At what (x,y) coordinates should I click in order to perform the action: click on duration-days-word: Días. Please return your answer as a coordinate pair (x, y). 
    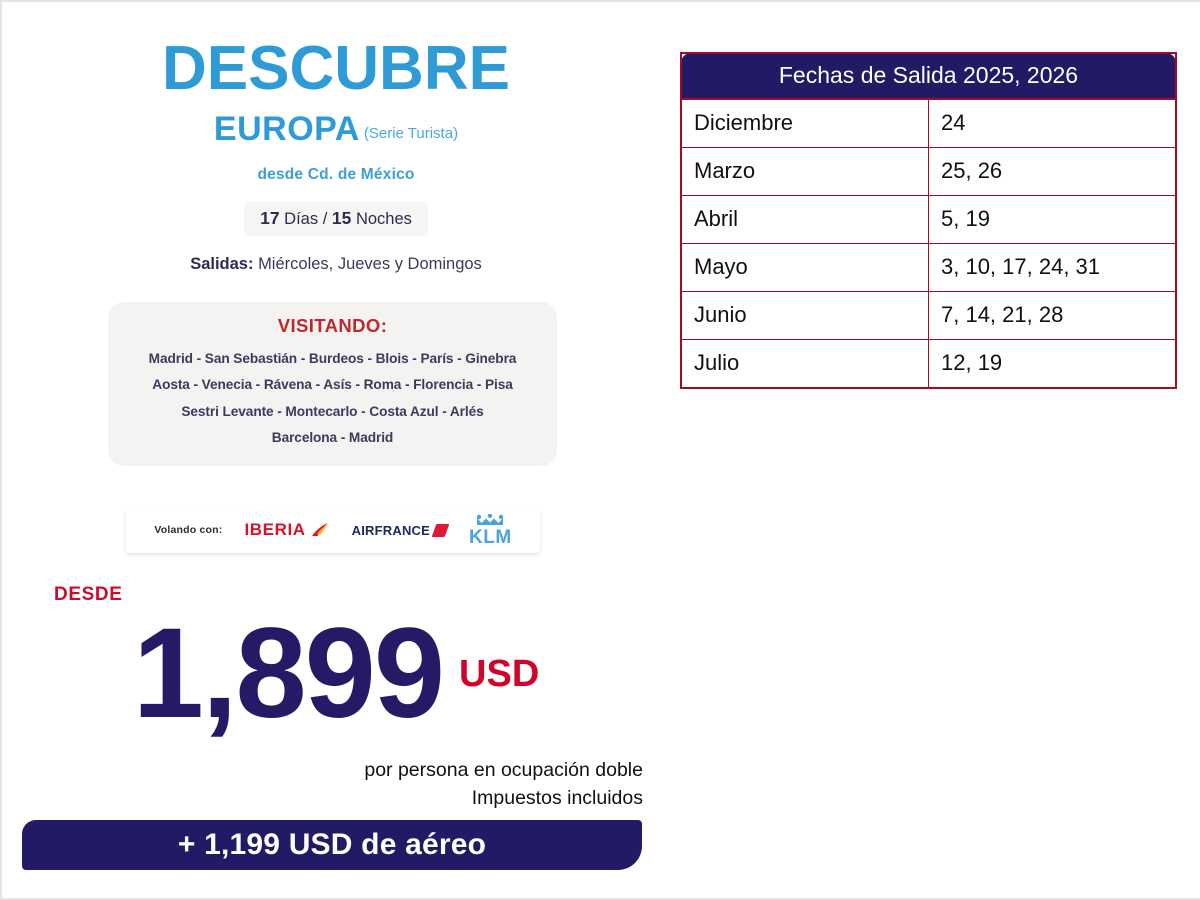
    Looking at the image, I should click on (301, 219).